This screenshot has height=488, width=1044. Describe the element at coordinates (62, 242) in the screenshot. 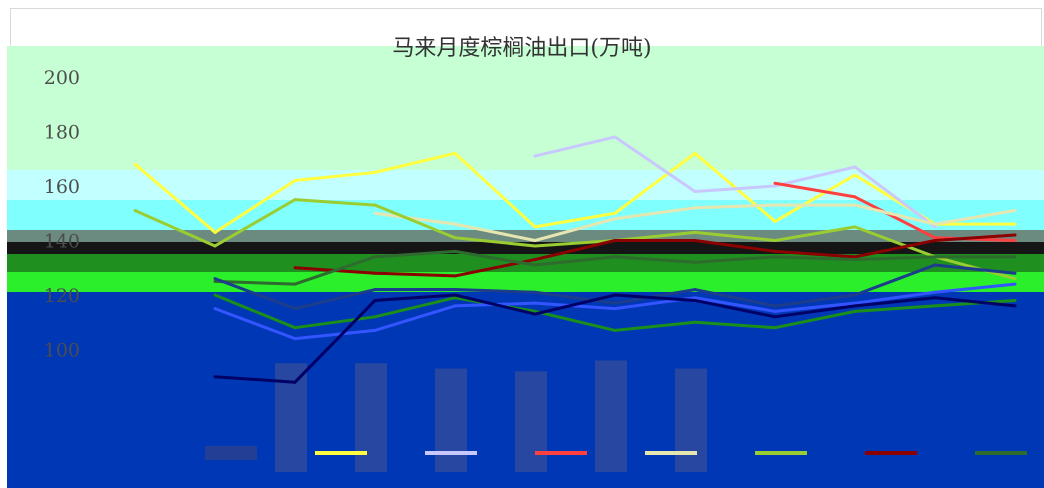

I see `y-tick-label: 140` at that location.